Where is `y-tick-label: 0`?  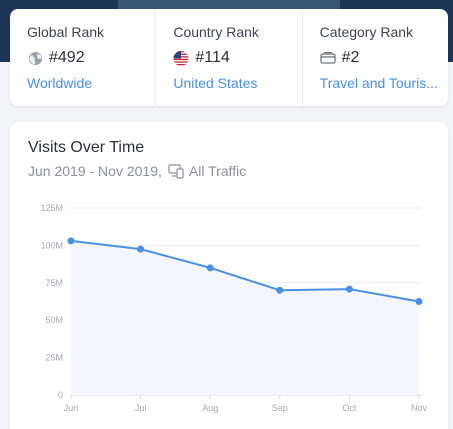
y-tick-label: 0 is located at coordinates (60, 395).